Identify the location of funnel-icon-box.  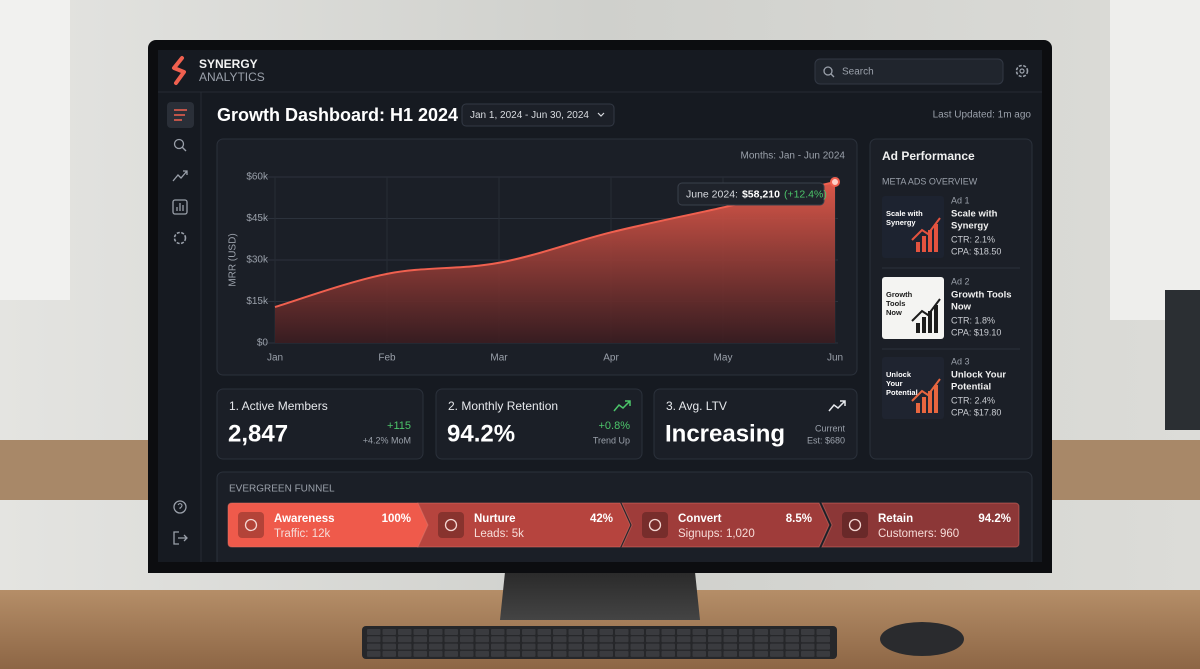
(655, 525).